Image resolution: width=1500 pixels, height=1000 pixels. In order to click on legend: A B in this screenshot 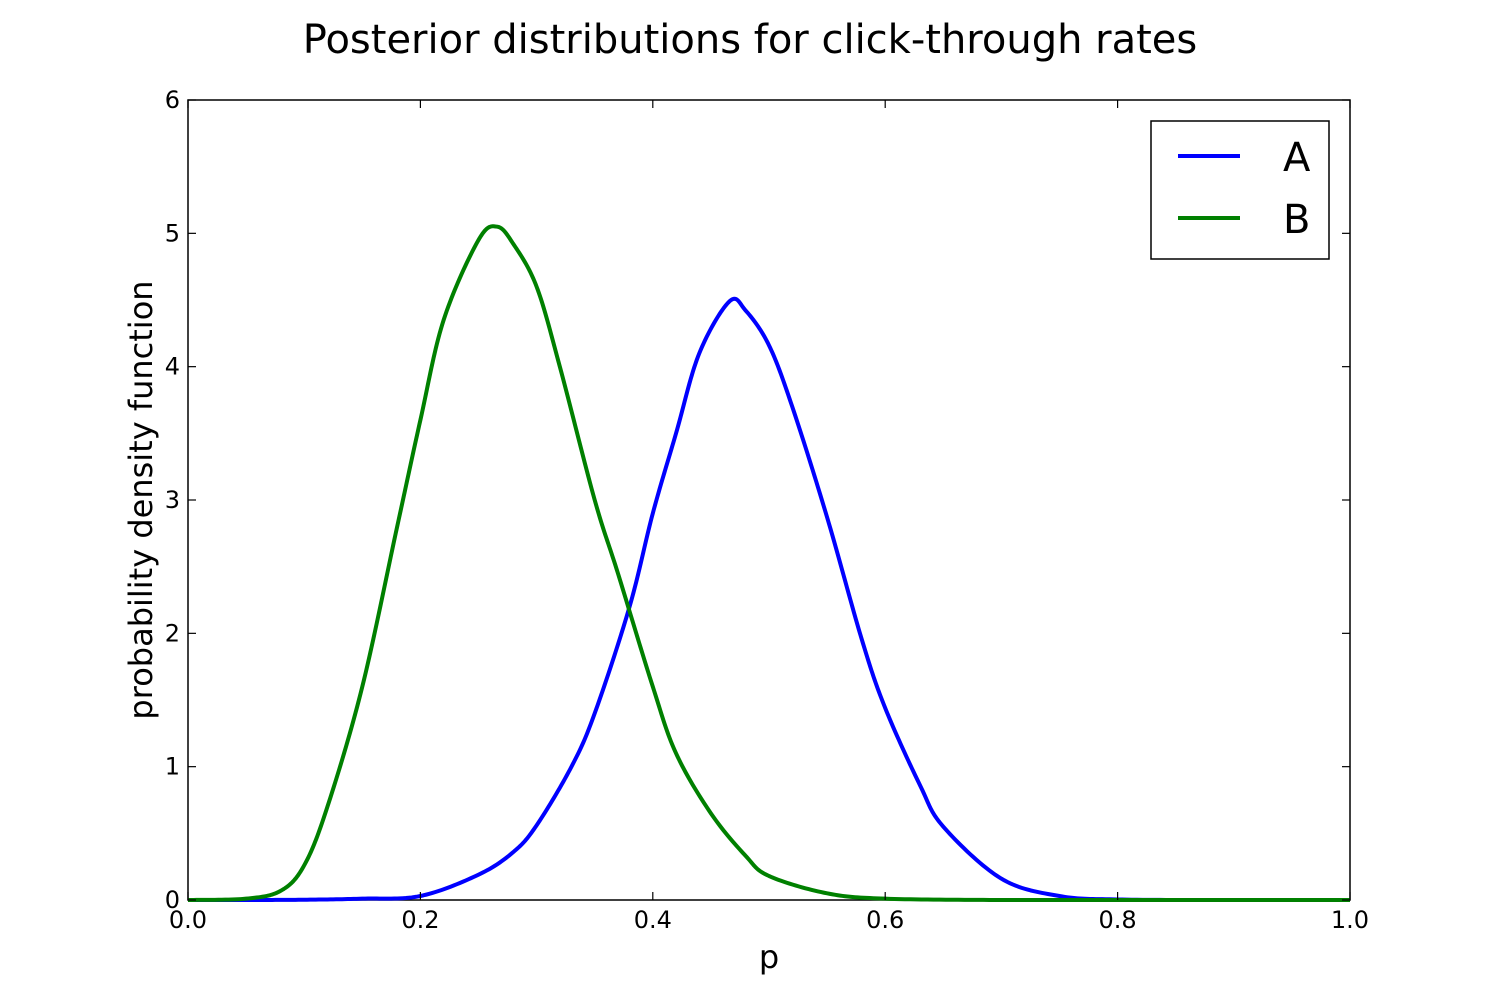, I will do `click(1240, 190)`.